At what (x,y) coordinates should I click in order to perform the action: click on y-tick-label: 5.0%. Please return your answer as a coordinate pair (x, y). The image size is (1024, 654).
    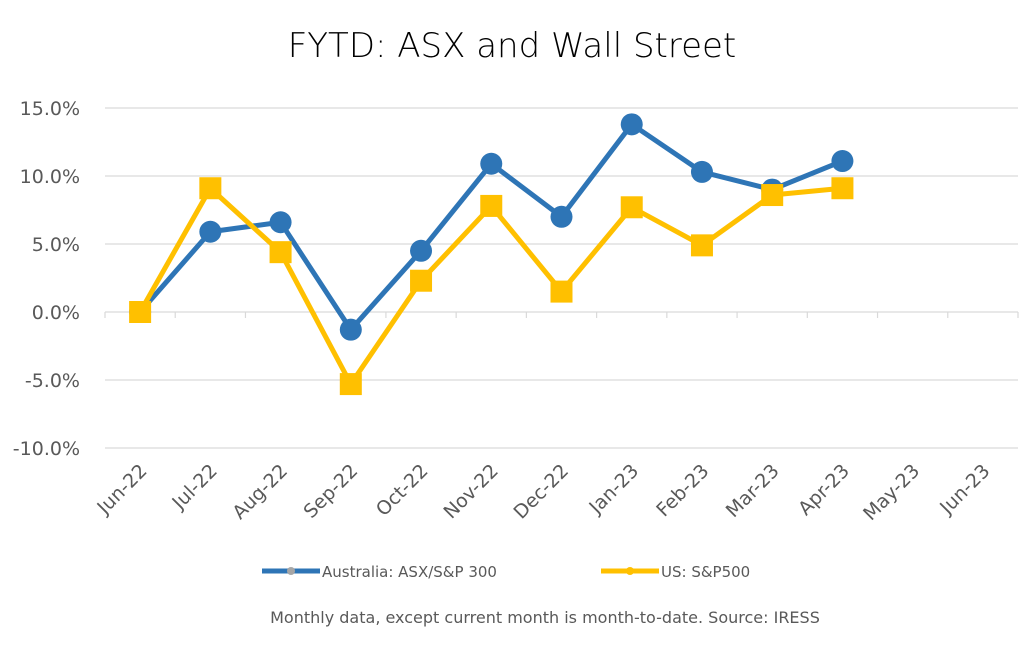
    Looking at the image, I should click on (56, 245).